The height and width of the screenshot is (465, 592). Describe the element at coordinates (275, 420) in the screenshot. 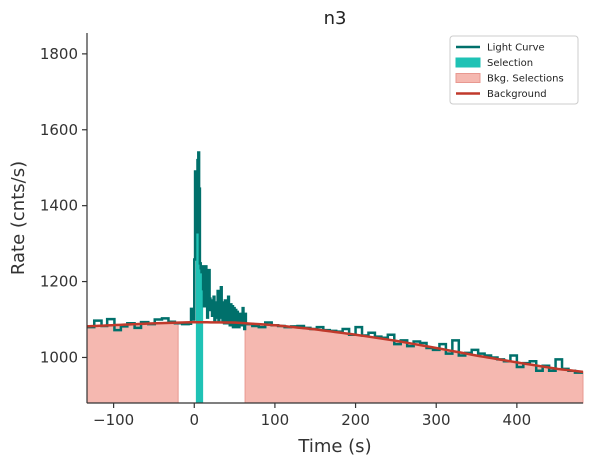

I see `x-tick-label: 100` at that location.